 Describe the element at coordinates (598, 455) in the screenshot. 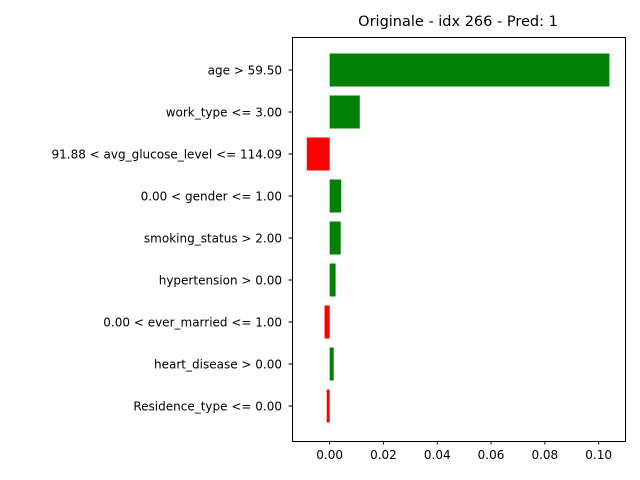

I see `x-tick-label-5: 0.10` at that location.